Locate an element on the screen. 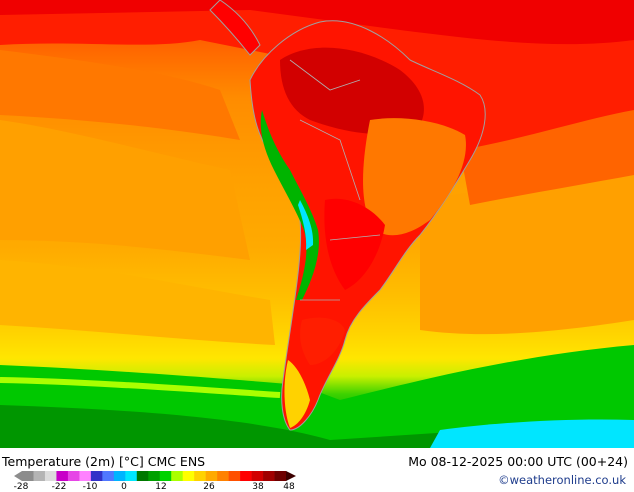 This screenshot has height=492, width=634. tick-label: -22 is located at coordinates (59, 487).